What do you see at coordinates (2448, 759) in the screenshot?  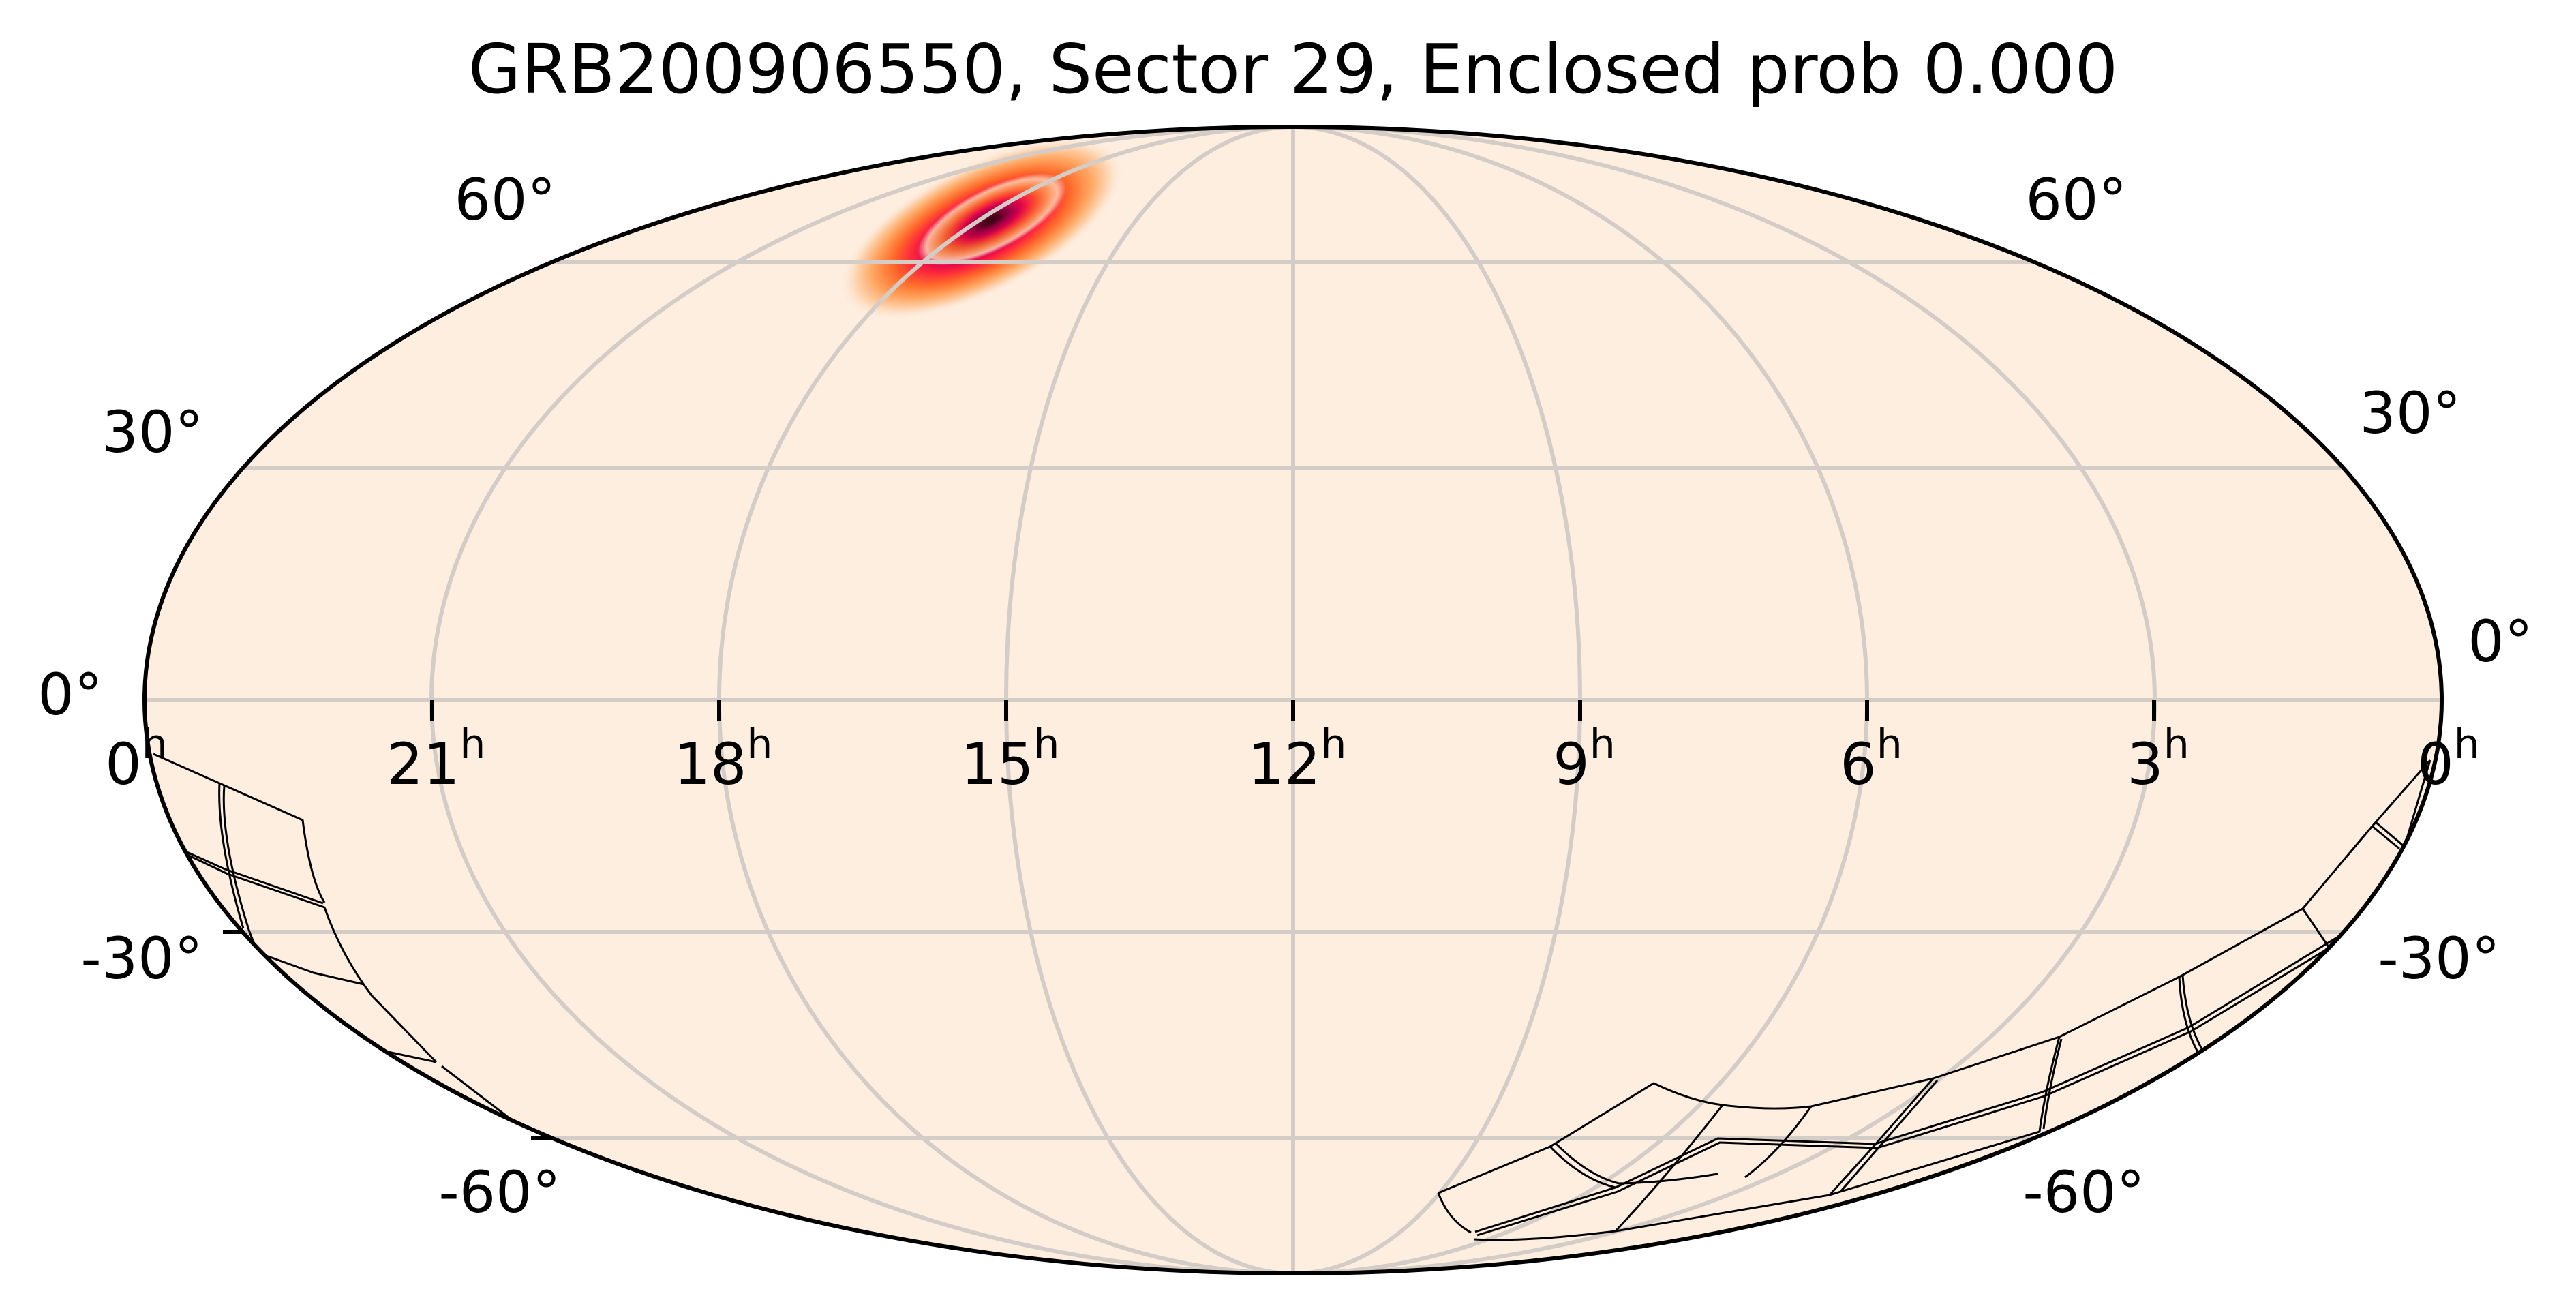 I see `ra-label-0h-right: 0h` at bounding box center [2448, 759].